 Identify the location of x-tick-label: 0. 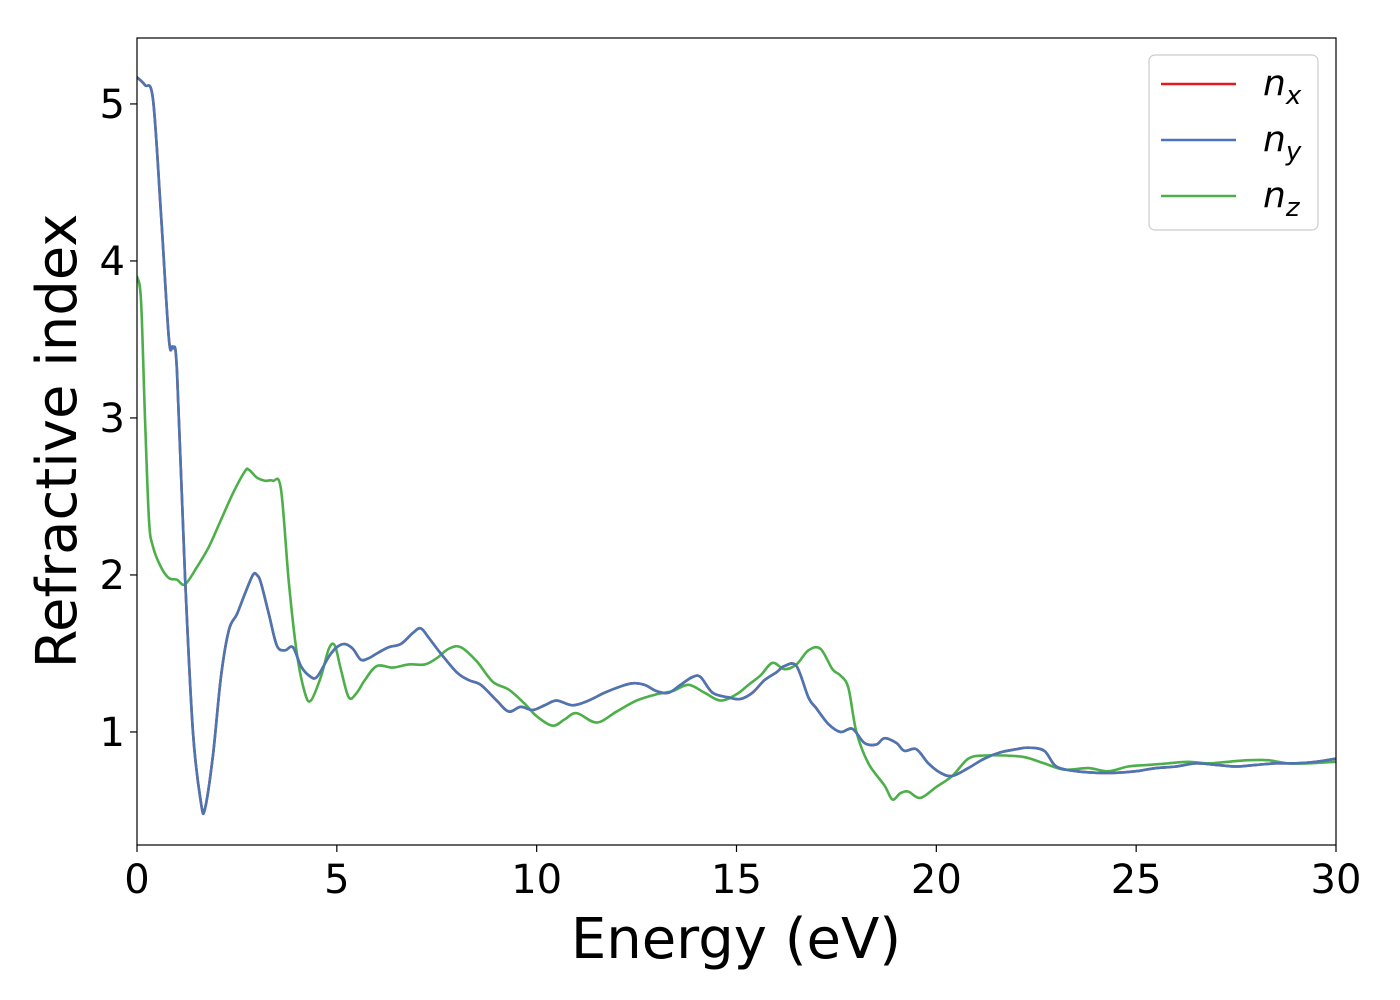
(136, 880).